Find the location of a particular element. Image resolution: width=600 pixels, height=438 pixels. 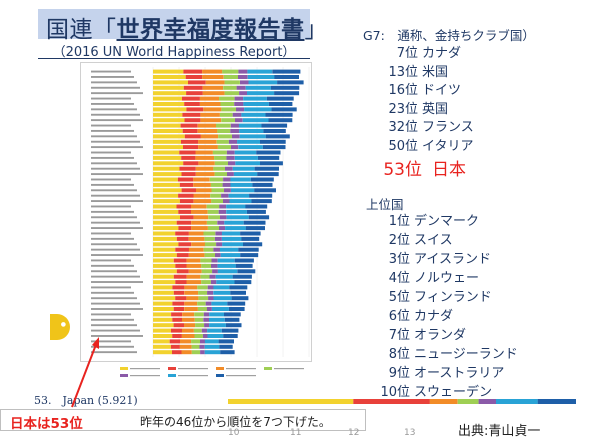

rank-change-note: 昨年の46位から順位を7つ下げた。 is located at coordinates (235, 422).